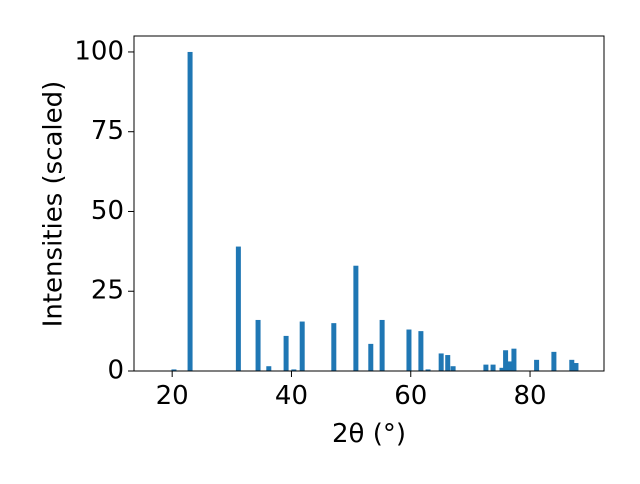 This screenshot has width=640, height=484. What do you see at coordinates (172, 396) in the screenshot?
I see `x-tick-label: 20` at bounding box center [172, 396].